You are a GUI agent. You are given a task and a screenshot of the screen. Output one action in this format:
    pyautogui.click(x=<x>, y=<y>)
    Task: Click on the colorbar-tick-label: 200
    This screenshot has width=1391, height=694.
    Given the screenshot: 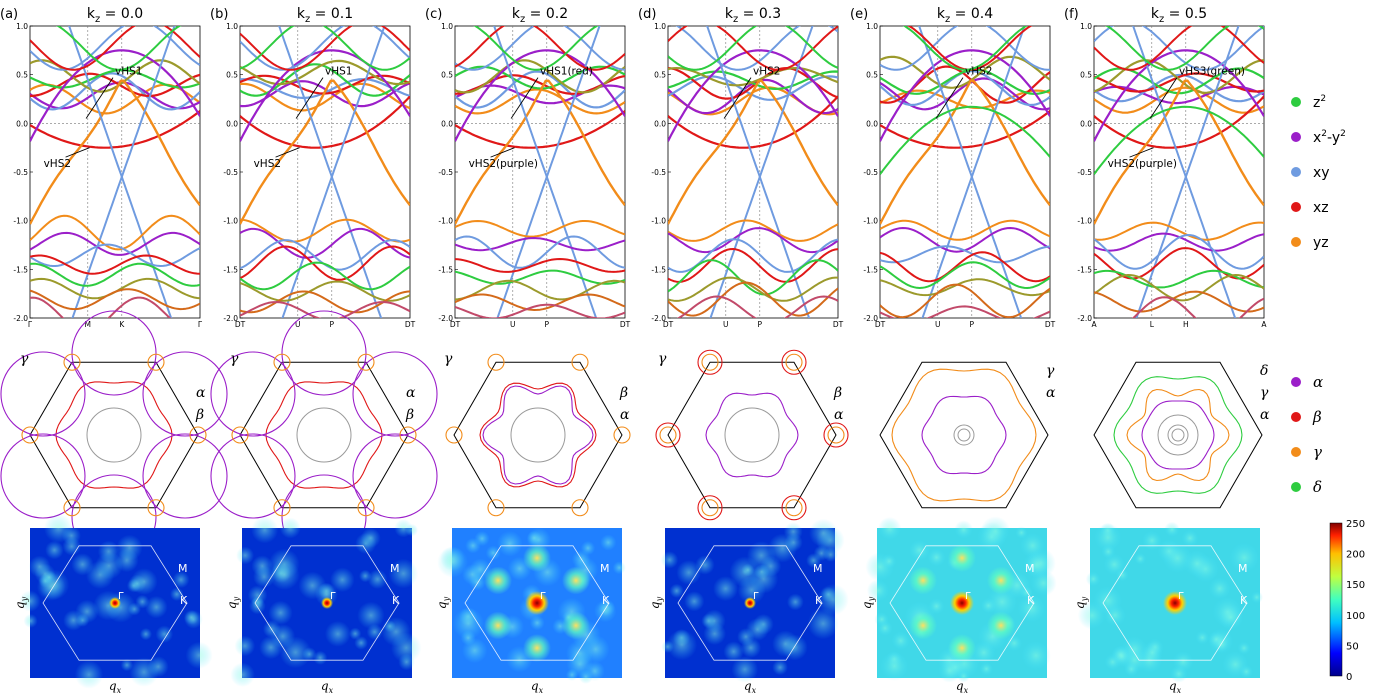 What is the action you would take?
    pyautogui.click(x=1355, y=555)
    